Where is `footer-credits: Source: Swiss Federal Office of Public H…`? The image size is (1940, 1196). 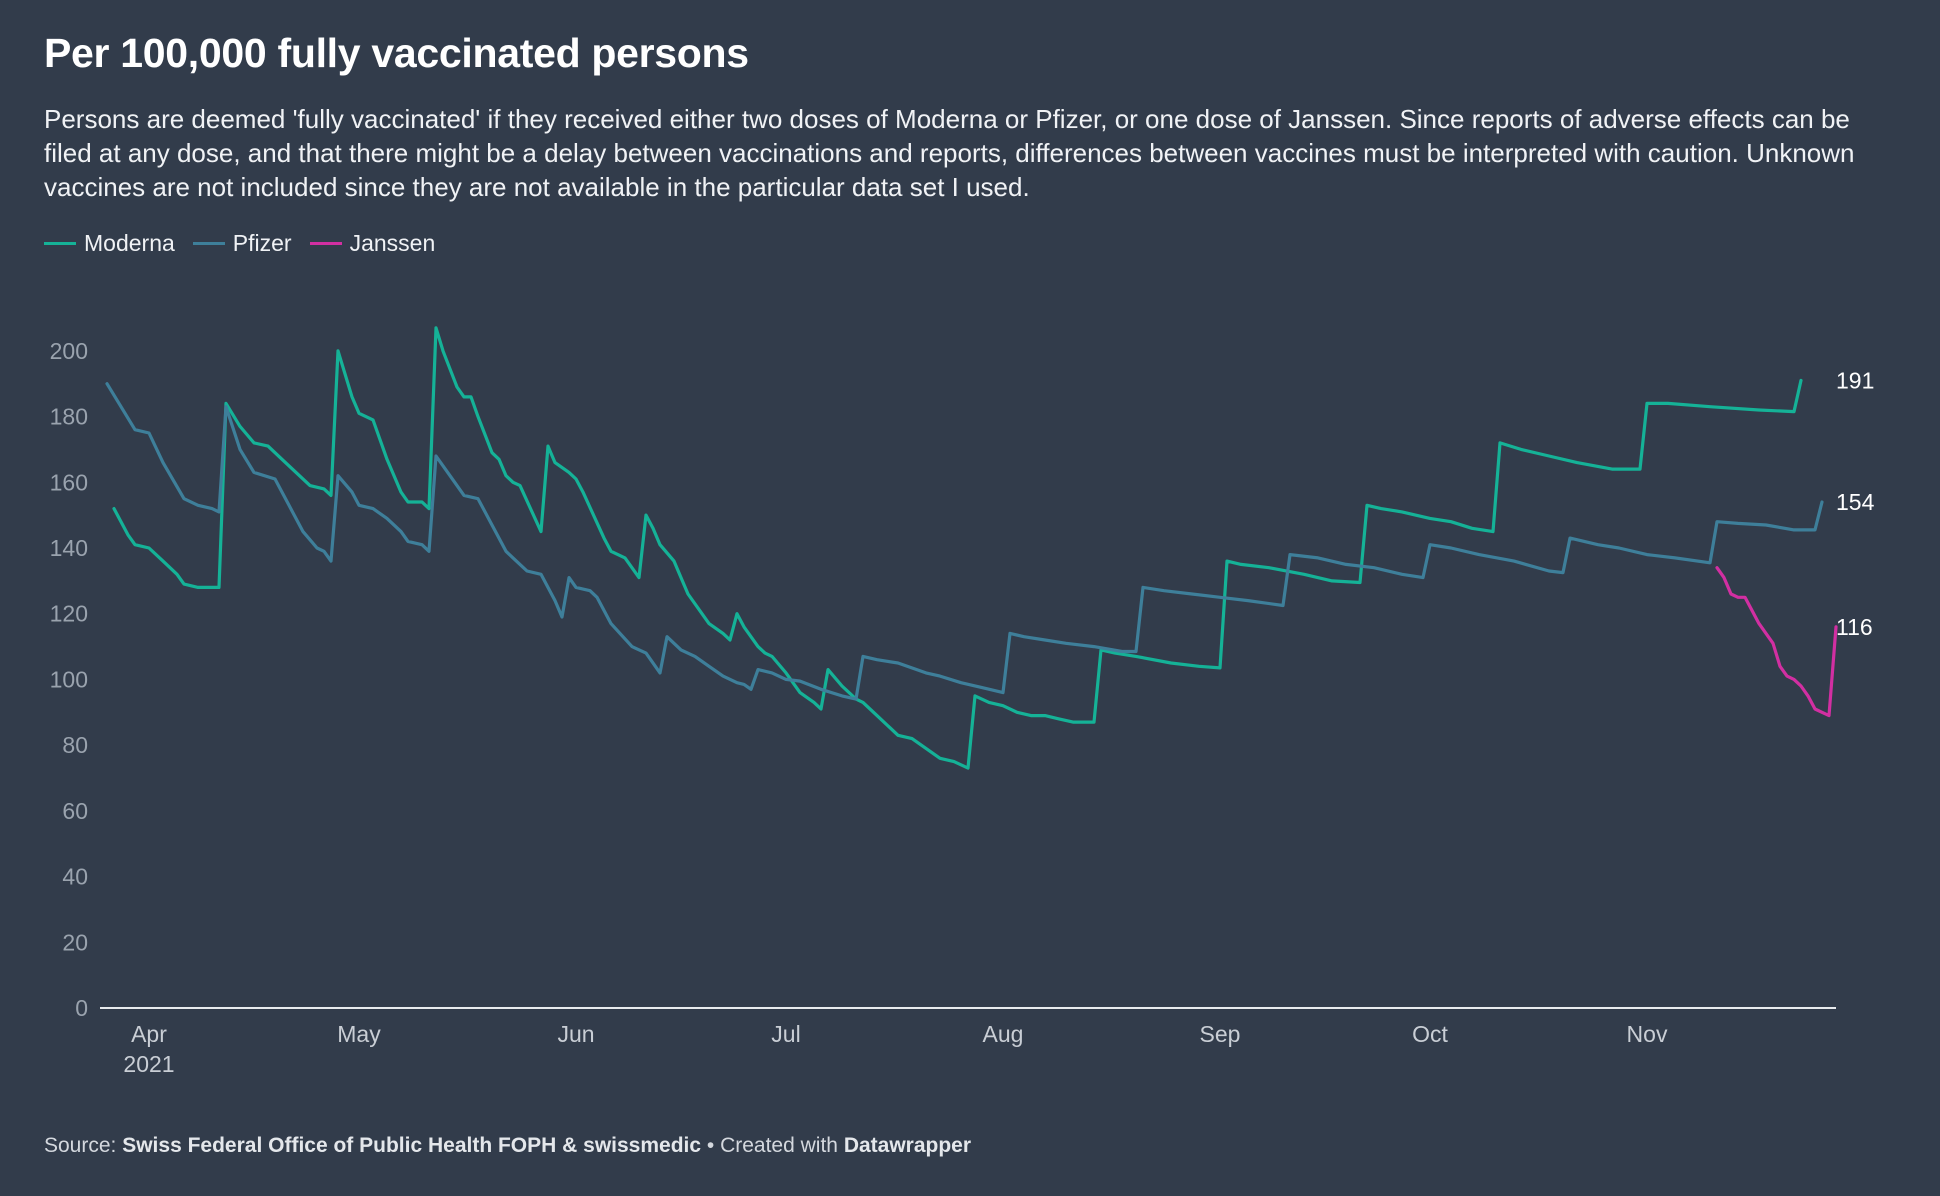
footer-credits: Source: Swiss Federal Office of Public H… is located at coordinates (507, 1146).